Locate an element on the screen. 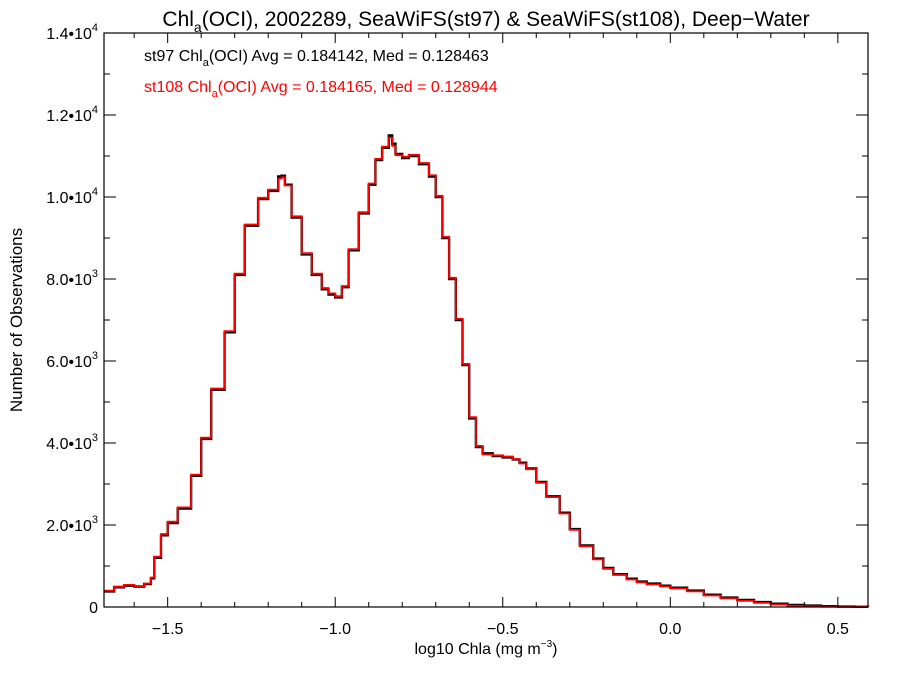 Image resolution: width=900 pixels, height=675 pixels. y-tick-label: 1.4•104 is located at coordinates (72, 32).